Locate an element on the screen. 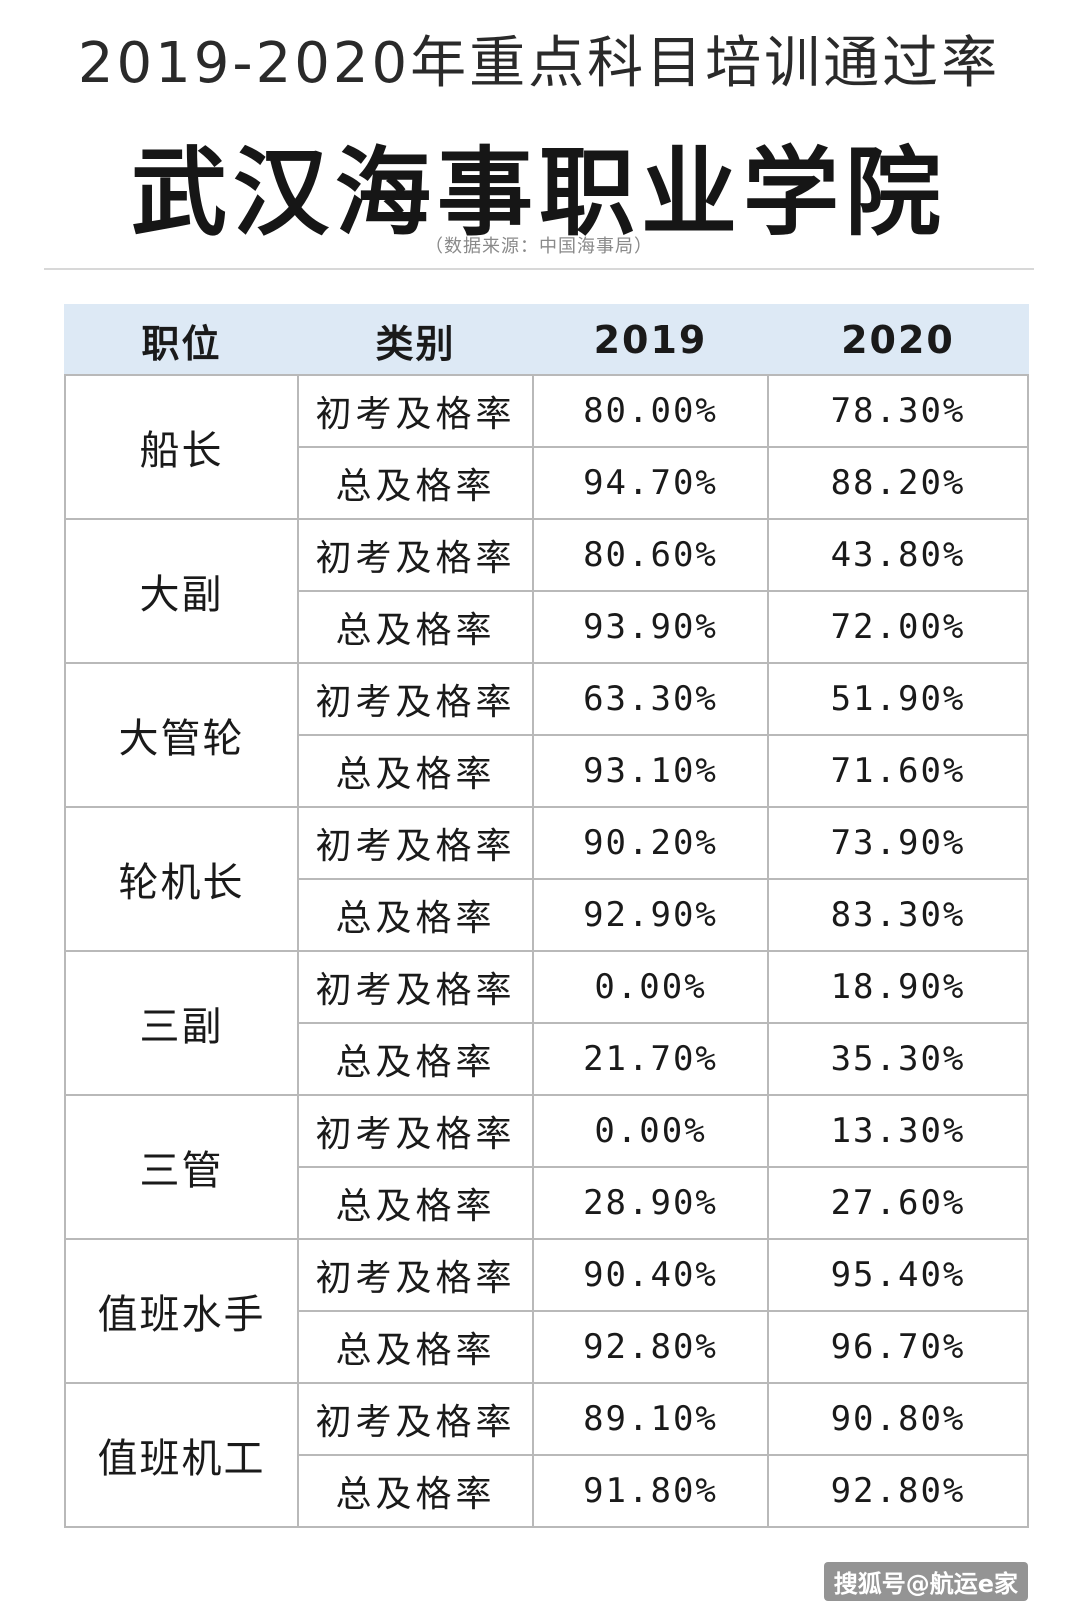  table-row: 总及格率 91.80% 92.80% is located at coordinates (547, 1491).